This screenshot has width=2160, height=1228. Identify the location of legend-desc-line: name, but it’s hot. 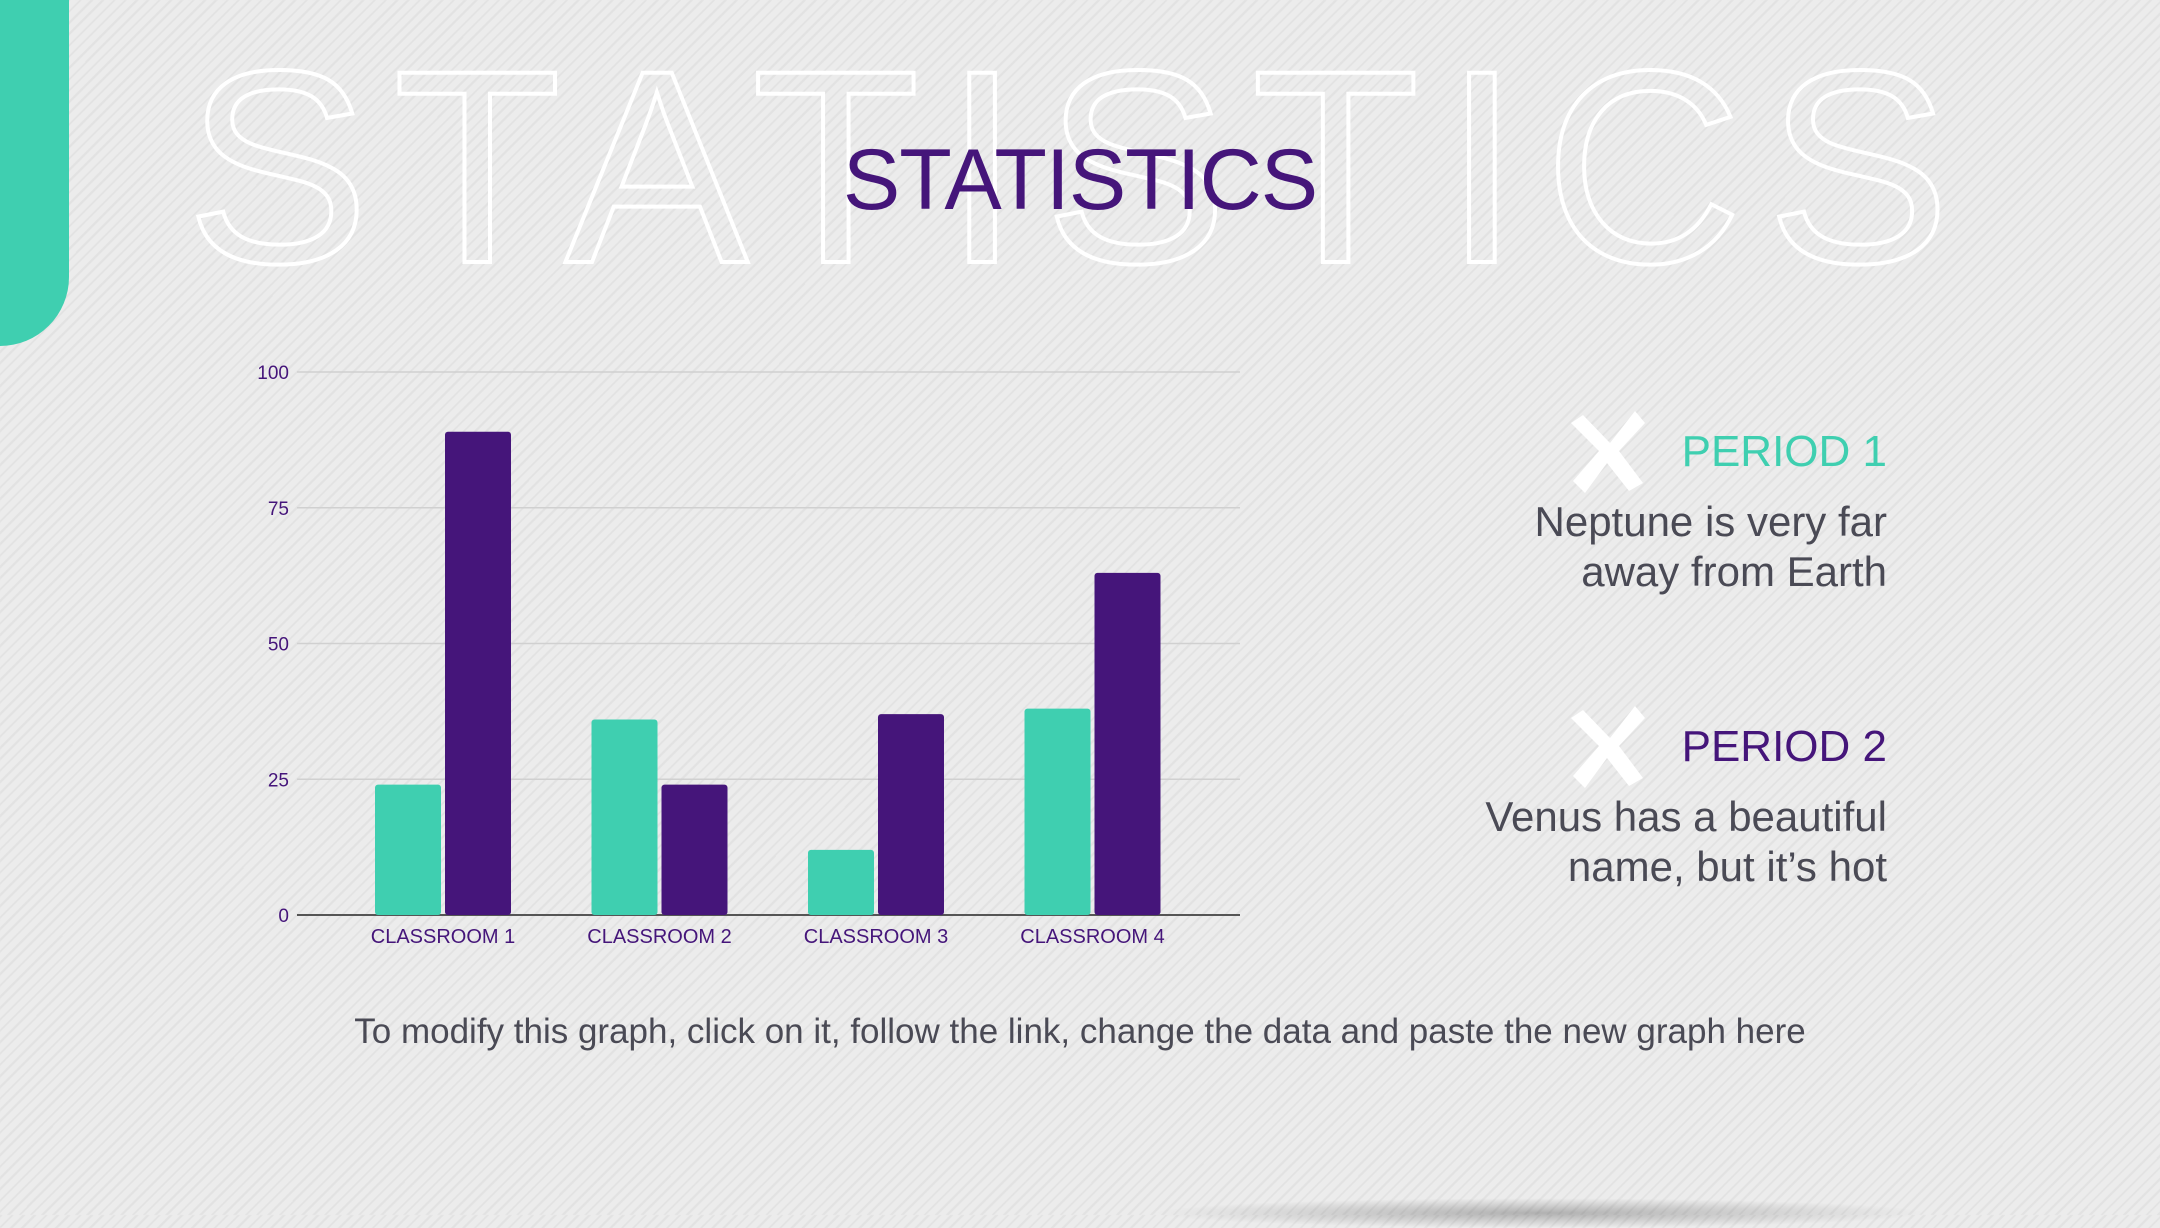
(1727, 866).